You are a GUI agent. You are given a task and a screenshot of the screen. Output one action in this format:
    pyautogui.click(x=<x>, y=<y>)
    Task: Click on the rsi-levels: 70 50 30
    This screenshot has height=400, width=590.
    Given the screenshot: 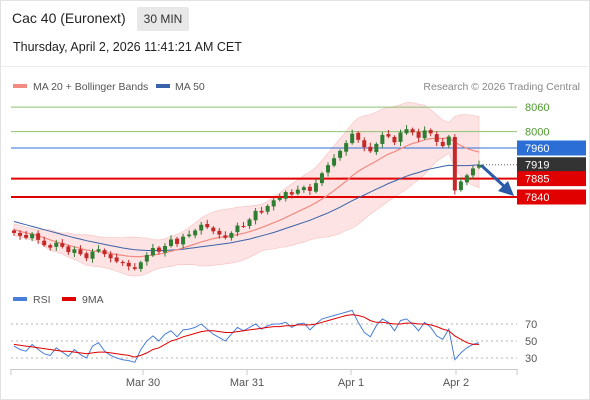 What is the action you would take?
    pyautogui.click(x=274, y=342)
    